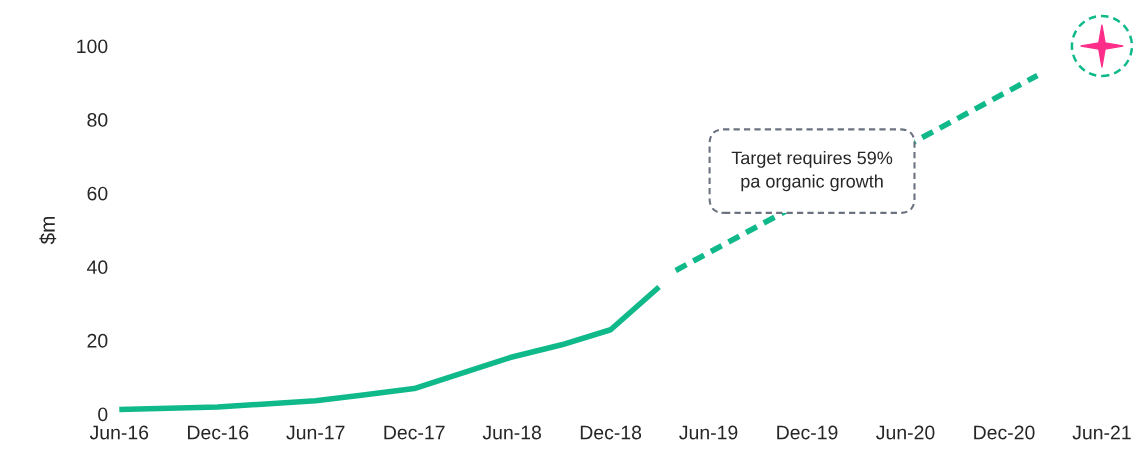  I want to click on x-tick-label: Dec-18, so click(611, 432).